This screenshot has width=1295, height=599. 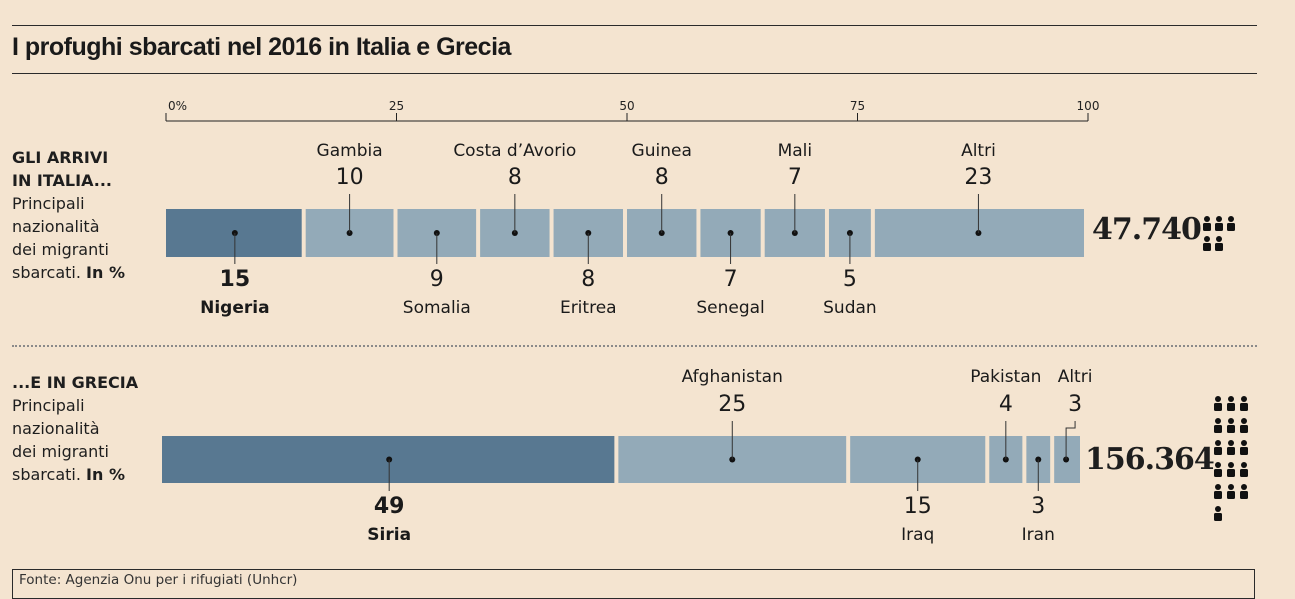 What do you see at coordinates (850, 308) in the screenshot?
I see `italy-category-label: Sudan` at bounding box center [850, 308].